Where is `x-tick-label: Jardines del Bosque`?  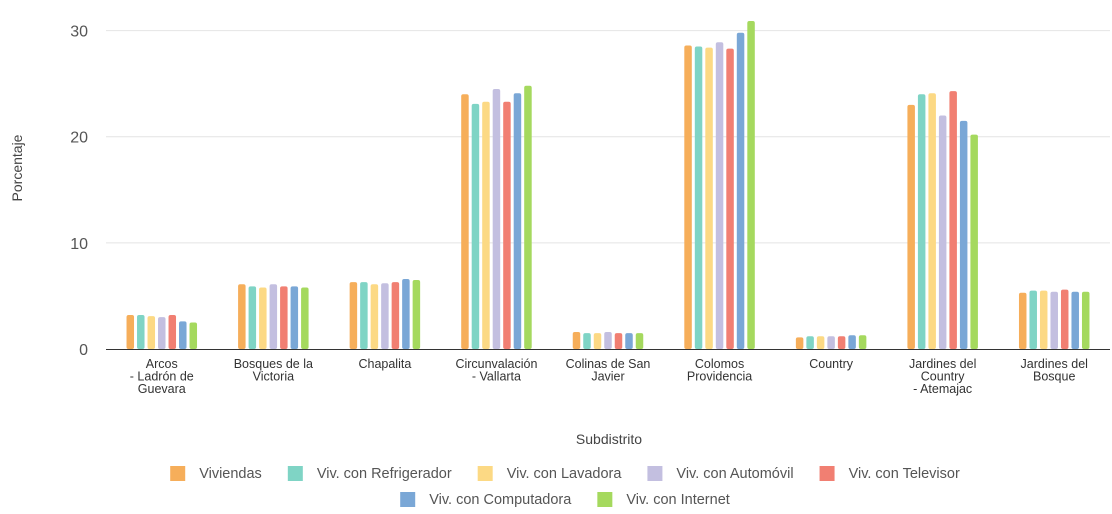 x-tick-label: Jardines del Bosque is located at coordinates (1054, 370).